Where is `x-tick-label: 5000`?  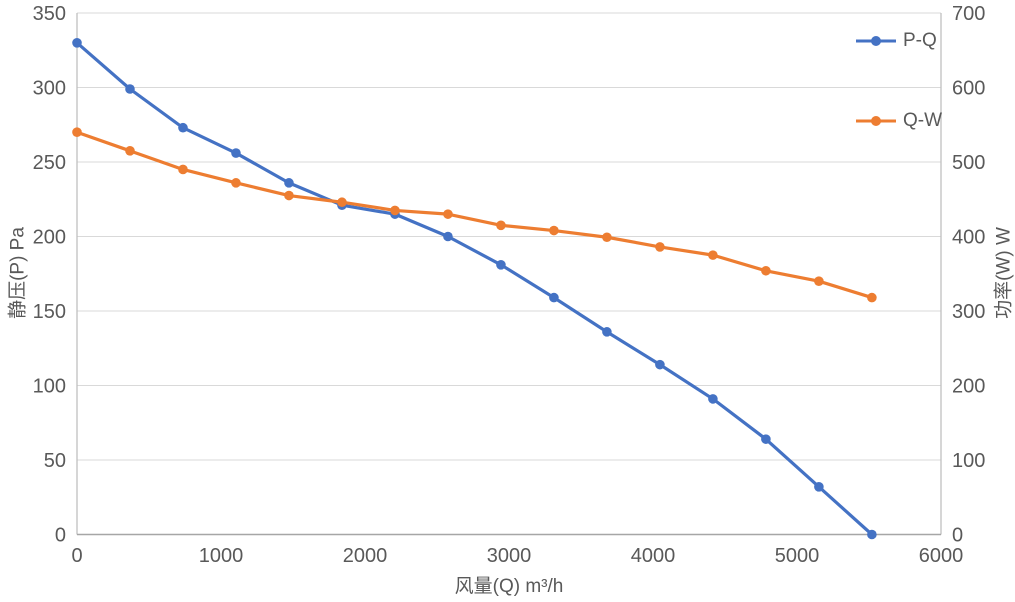 x-tick-label: 5000 is located at coordinates (797, 556).